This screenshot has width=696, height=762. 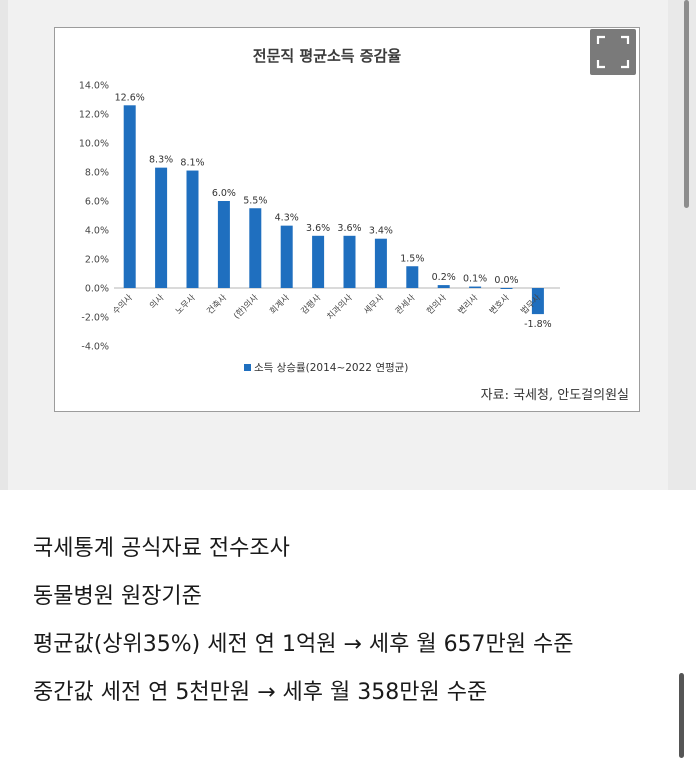 What do you see at coordinates (94, 144) in the screenshot?
I see `y-tick-label: 10.0%` at bounding box center [94, 144].